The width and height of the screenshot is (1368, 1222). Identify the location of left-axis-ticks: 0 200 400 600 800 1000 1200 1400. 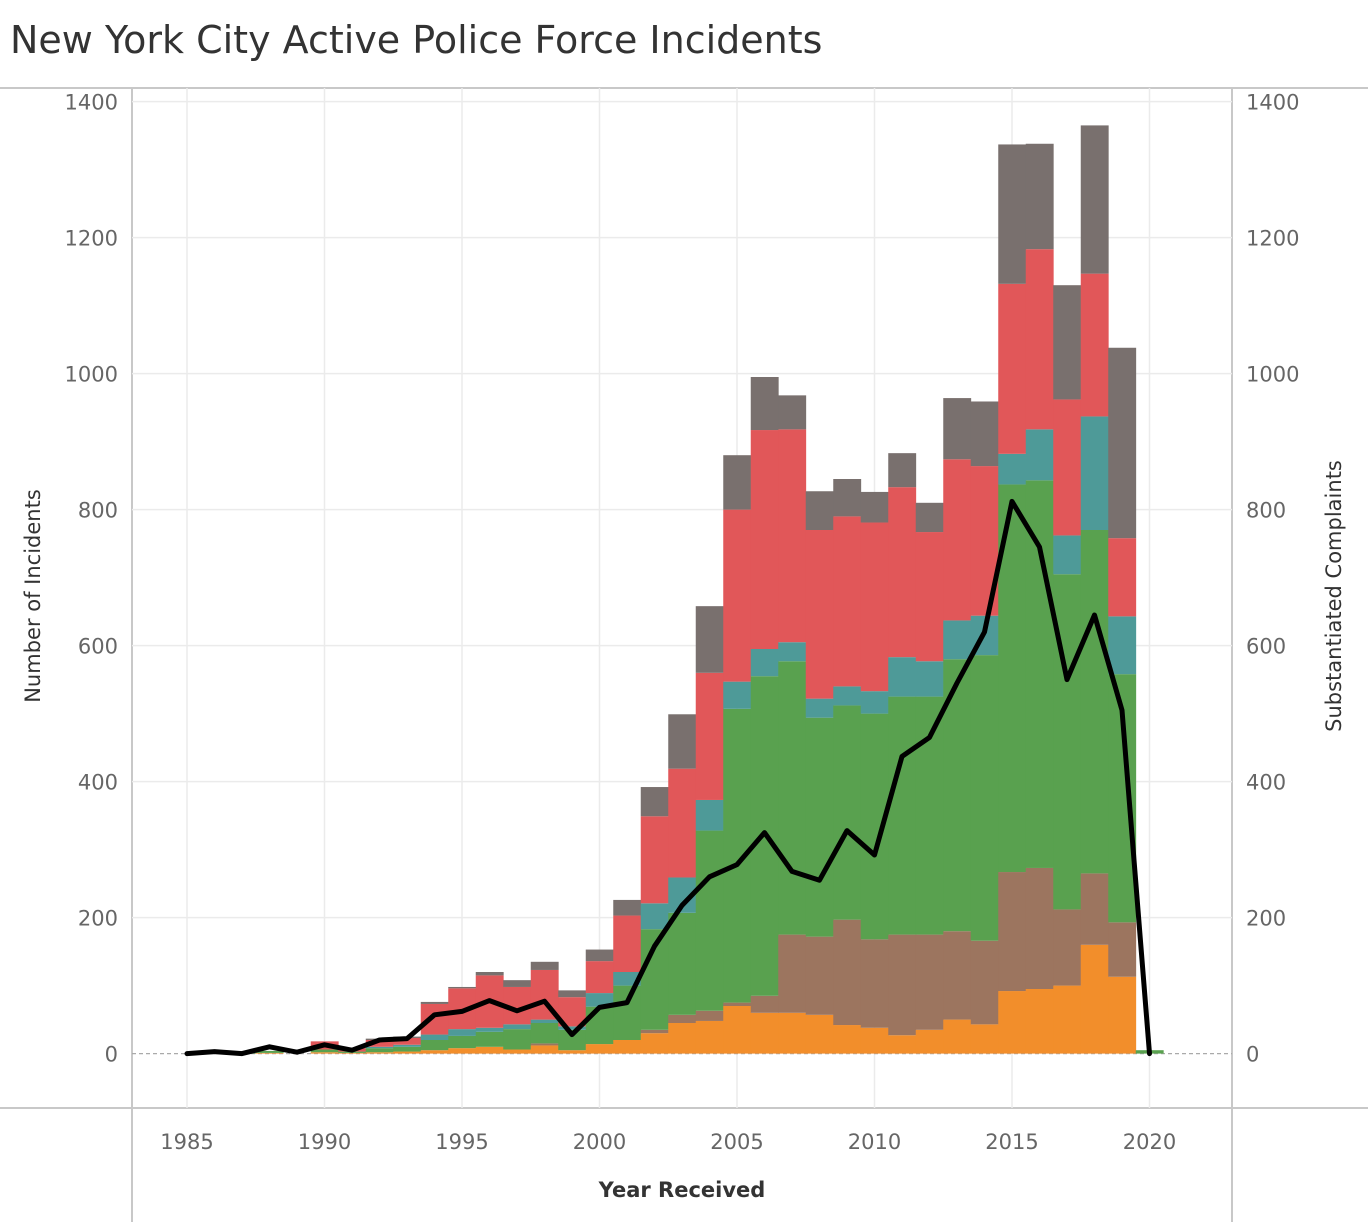
(91, 579).